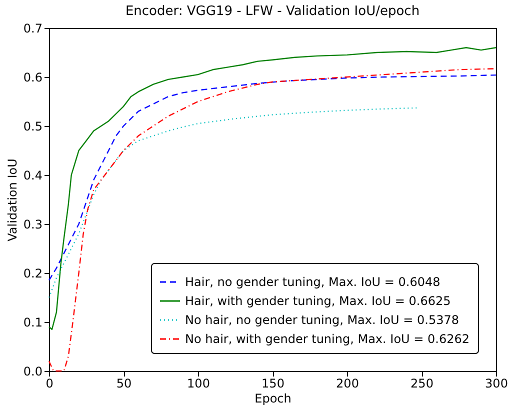 This screenshot has width=513, height=409. Describe the element at coordinates (322, 320) in the screenshot. I see `legend-label: No hair, no gender tuning, Max. IoU = 0.5378` at that location.